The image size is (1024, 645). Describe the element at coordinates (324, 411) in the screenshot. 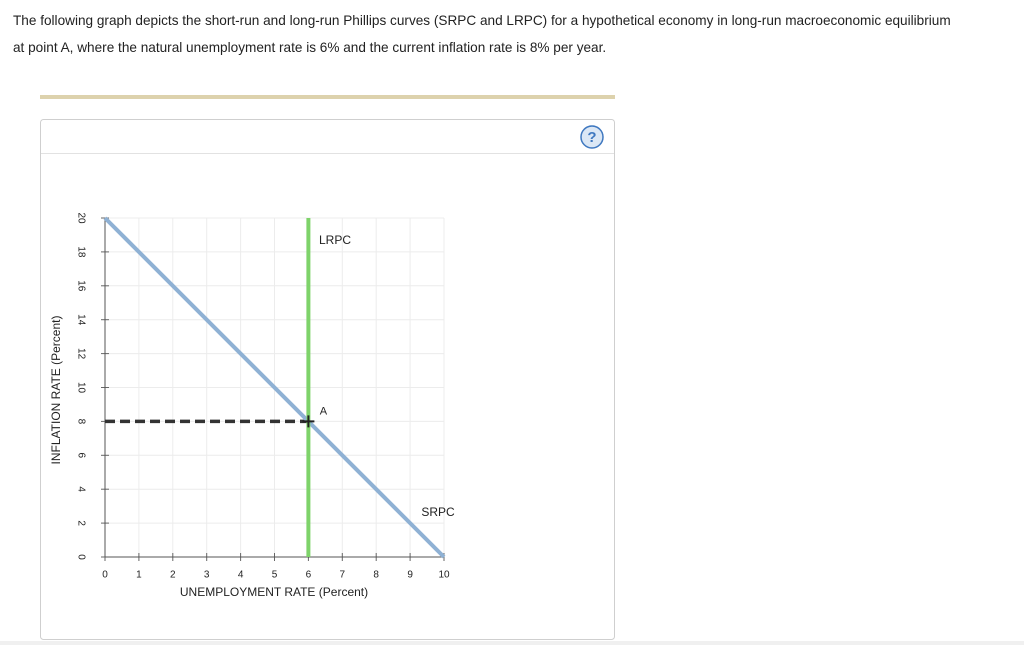

I see `point-label: A` at that location.